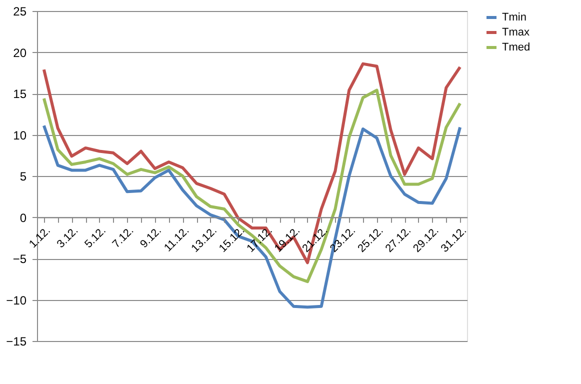 The height and width of the screenshot is (384, 581). What do you see at coordinates (151, 237) in the screenshot?
I see `x-tick-label: 9.12.` at bounding box center [151, 237].